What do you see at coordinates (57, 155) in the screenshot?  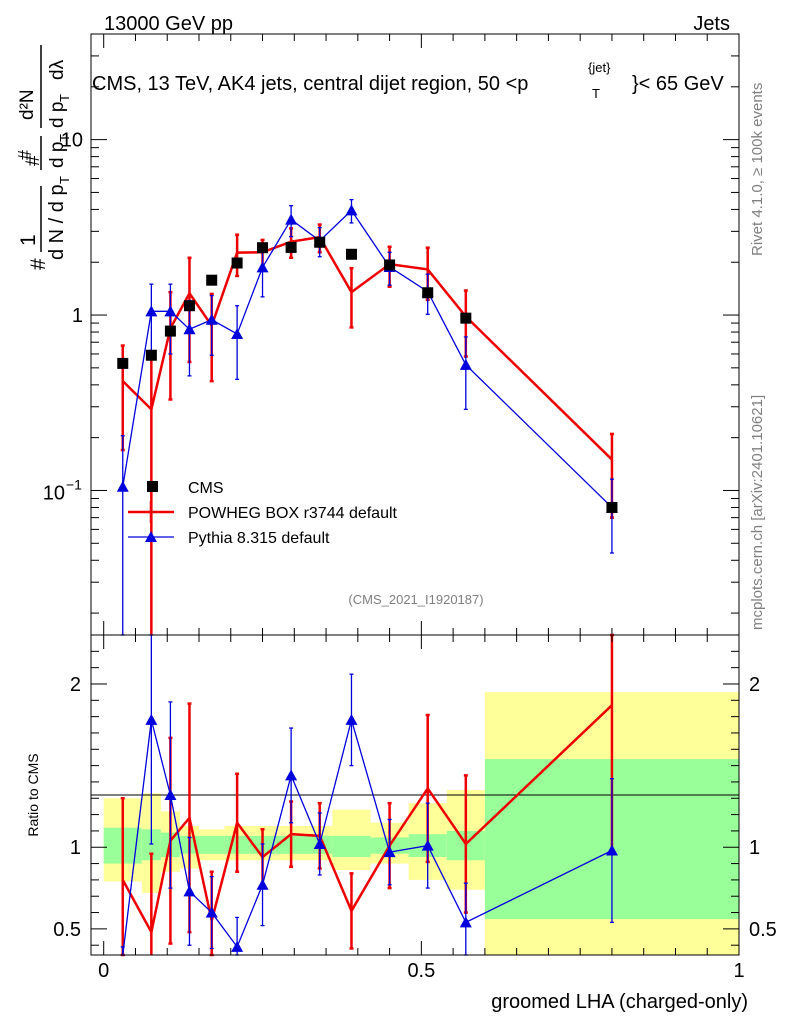 I see `ylabel-dpt: d p` at bounding box center [57, 155].